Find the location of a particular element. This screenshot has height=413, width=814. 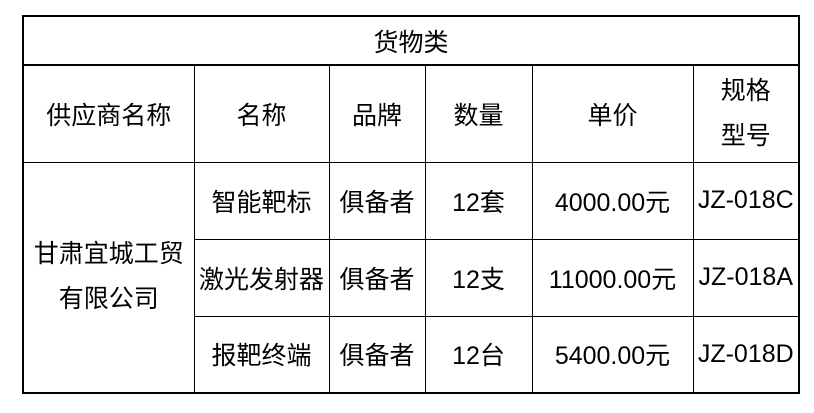

table-title-row: 货物类 is located at coordinates (411, 40).